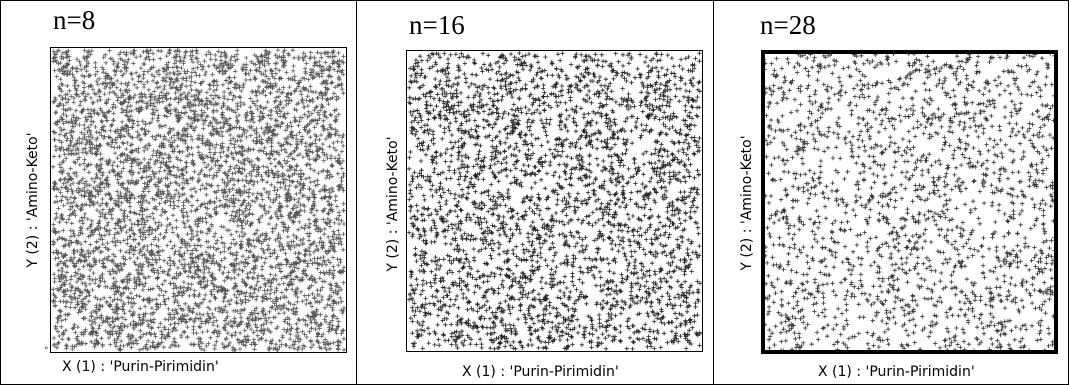  What do you see at coordinates (46, 351) in the screenshot?
I see `origin-marker: °` at bounding box center [46, 351].